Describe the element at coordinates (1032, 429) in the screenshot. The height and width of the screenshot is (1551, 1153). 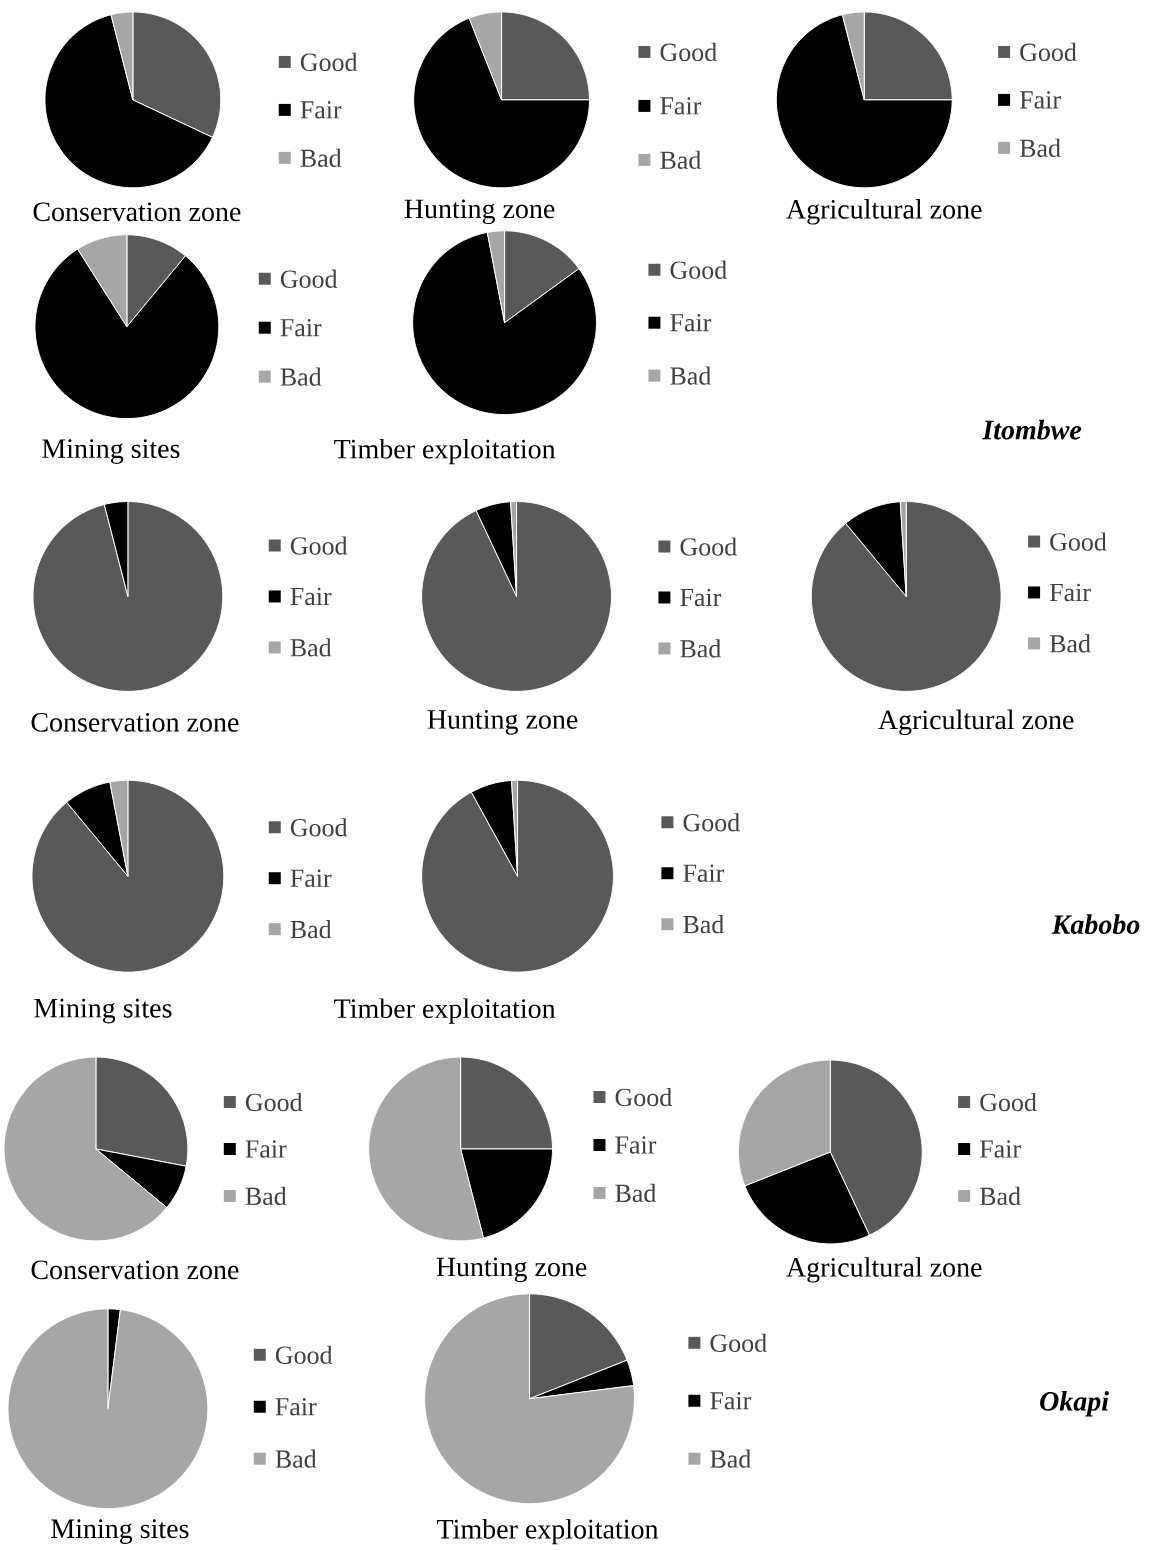
I see `text: Itombwe` at that location.